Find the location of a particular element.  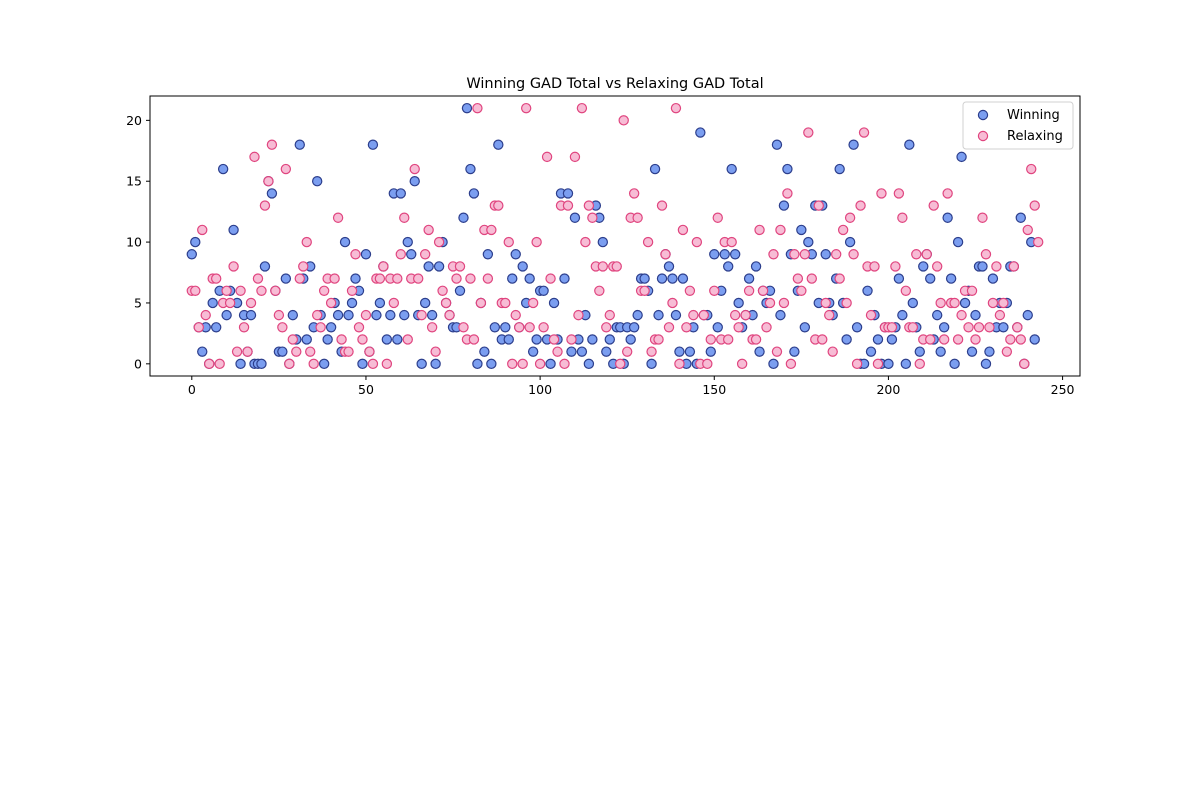

y-tick-label: 0 is located at coordinates (138, 363).